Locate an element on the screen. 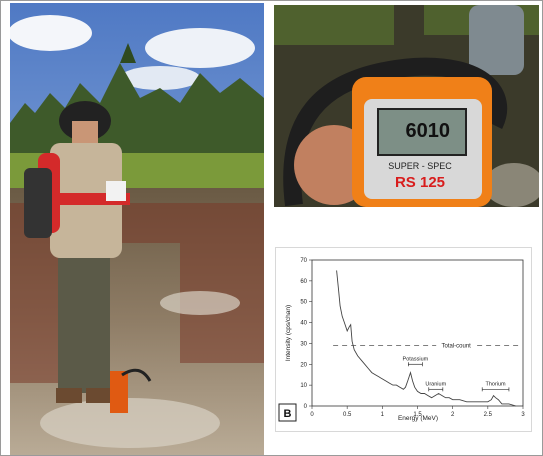 The height and width of the screenshot is (456, 543). y-tick-label: 20 is located at coordinates (303, 365).